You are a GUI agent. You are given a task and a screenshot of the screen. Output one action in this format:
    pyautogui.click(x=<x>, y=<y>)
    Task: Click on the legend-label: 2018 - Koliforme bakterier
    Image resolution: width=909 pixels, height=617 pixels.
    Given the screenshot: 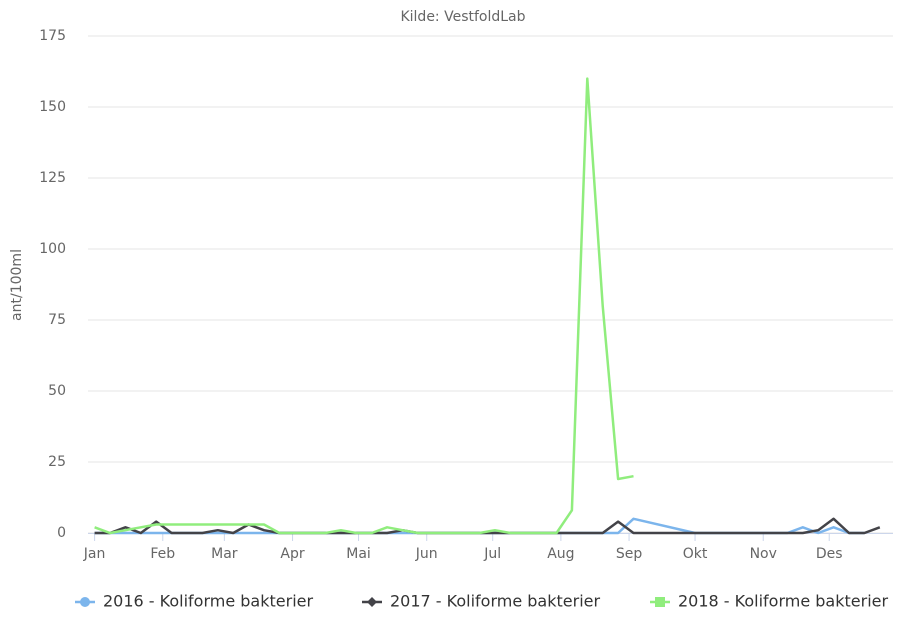 What is the action you would take?
    pyautogui.click(x=783, y=601)
    